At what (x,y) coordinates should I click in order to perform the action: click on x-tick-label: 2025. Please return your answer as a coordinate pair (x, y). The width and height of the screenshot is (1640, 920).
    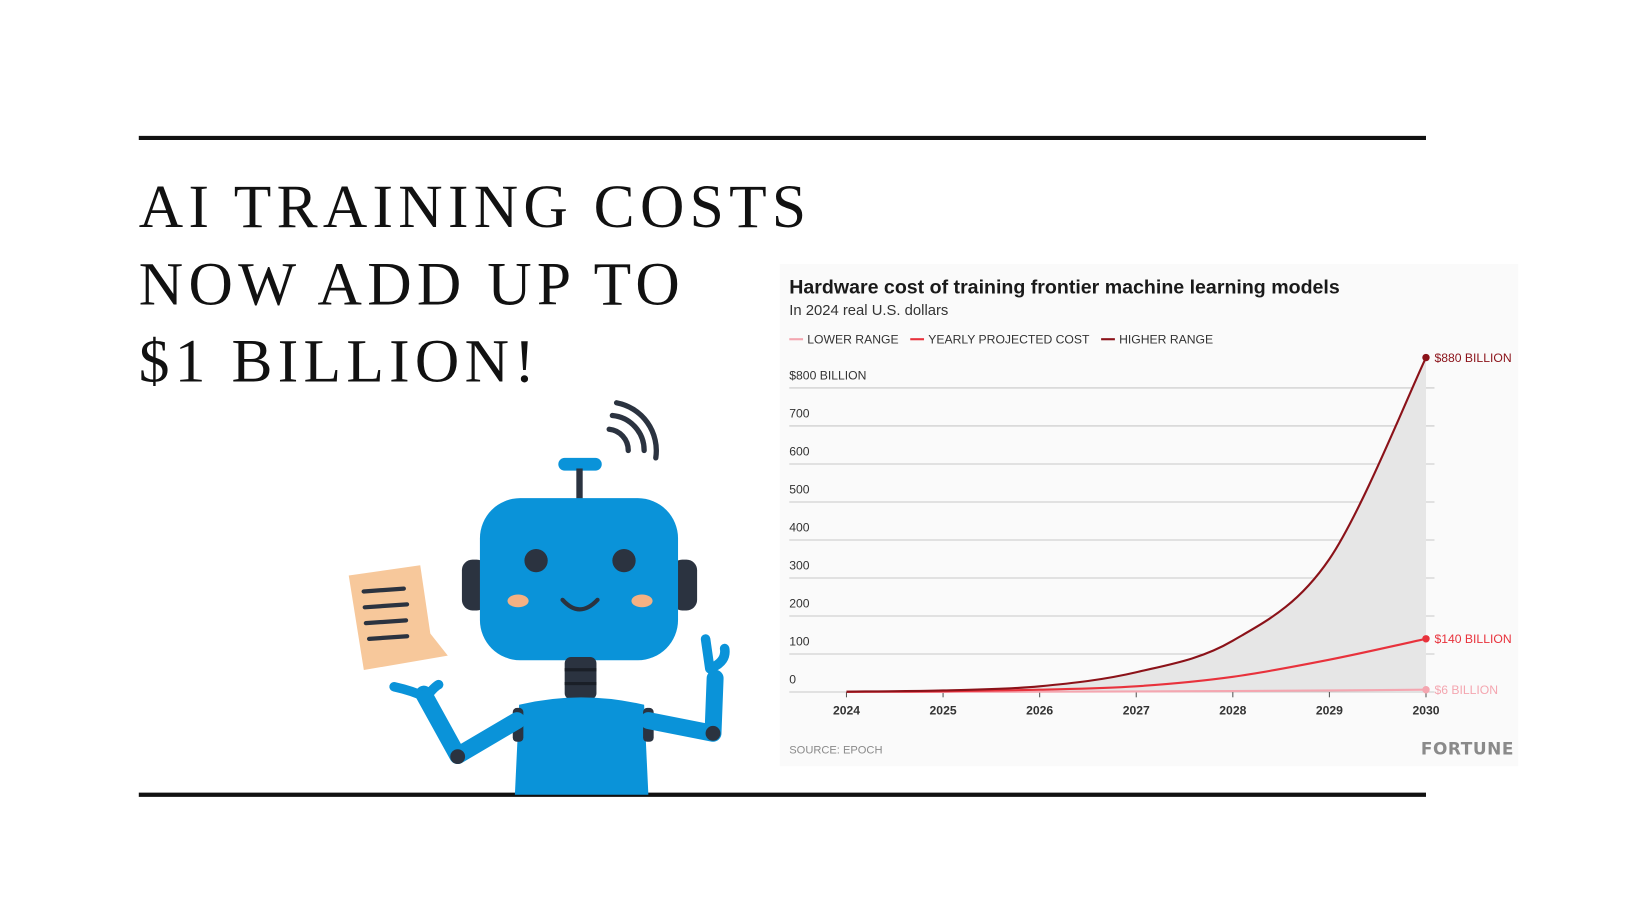
    Looking at the image, I should click on (943, 710).